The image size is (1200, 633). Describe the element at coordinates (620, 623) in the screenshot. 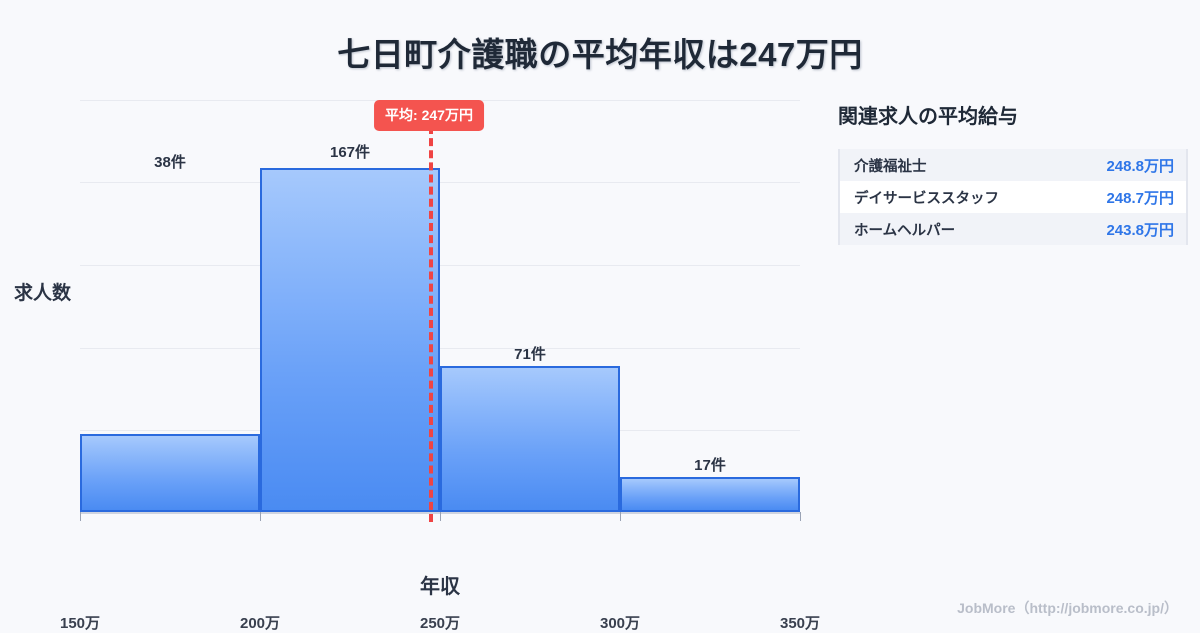

I see `x-tick-label: 300万` at that location.